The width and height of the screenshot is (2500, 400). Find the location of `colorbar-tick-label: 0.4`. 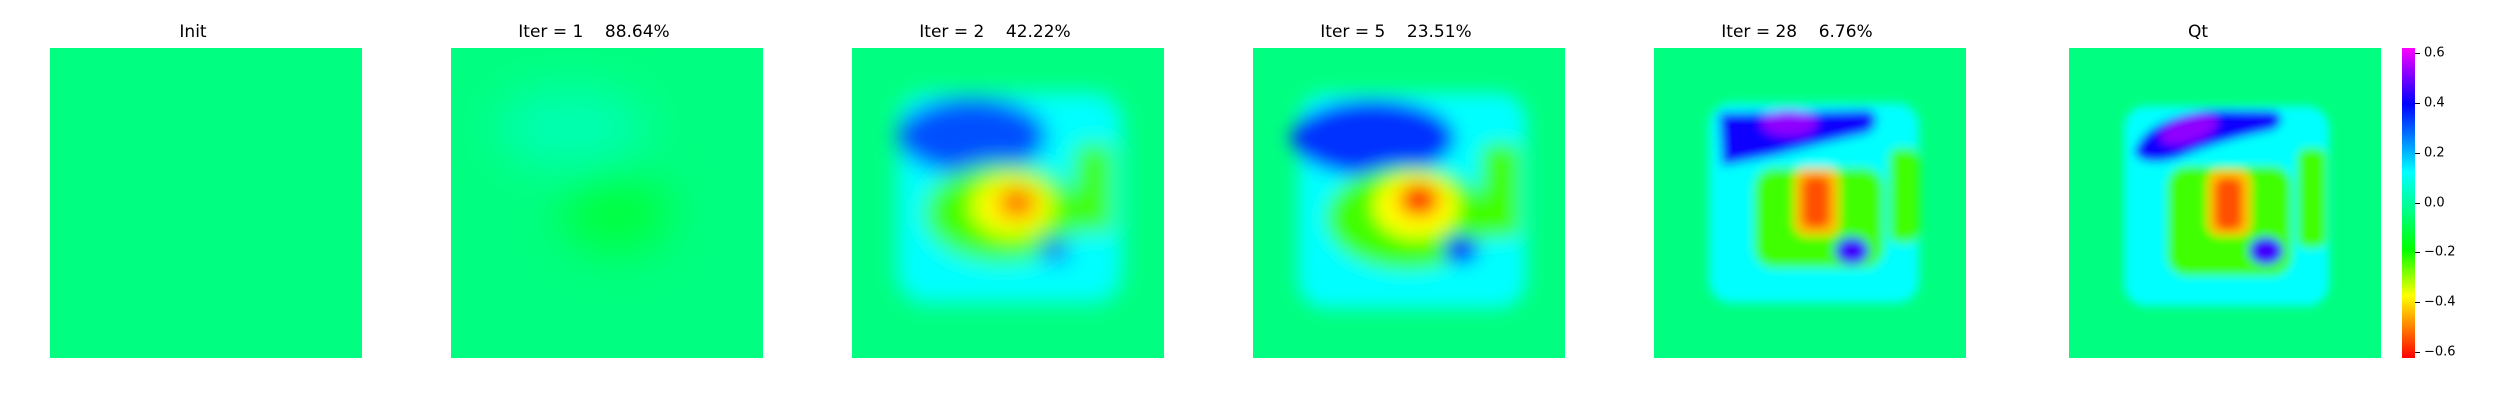

colorbar-tick-label: 0.4 is located at coordinates (2434, 103).